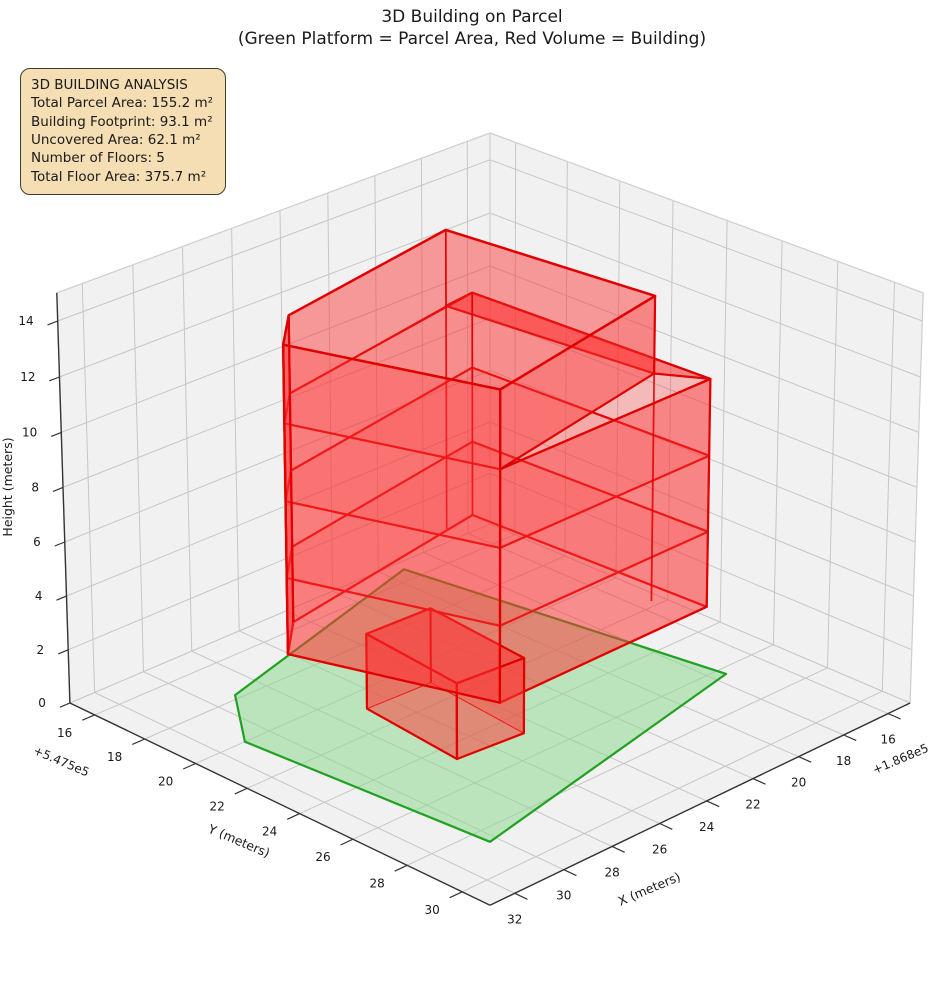 Image resolution: width=944 pixels, height=992 pixels. Describe the element at coordinates (29, 432) in the screenshot. I see `z-axis-tick-label: 10` at that location.